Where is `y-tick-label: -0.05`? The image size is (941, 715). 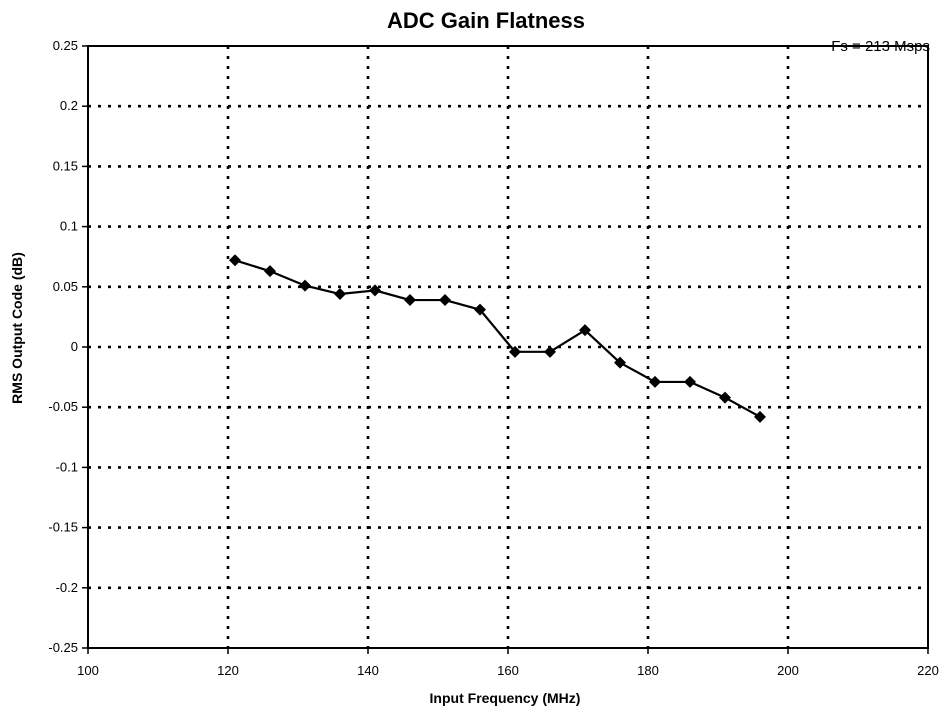 y-tick-label: -0.05 is located at coordinates (63, 406).